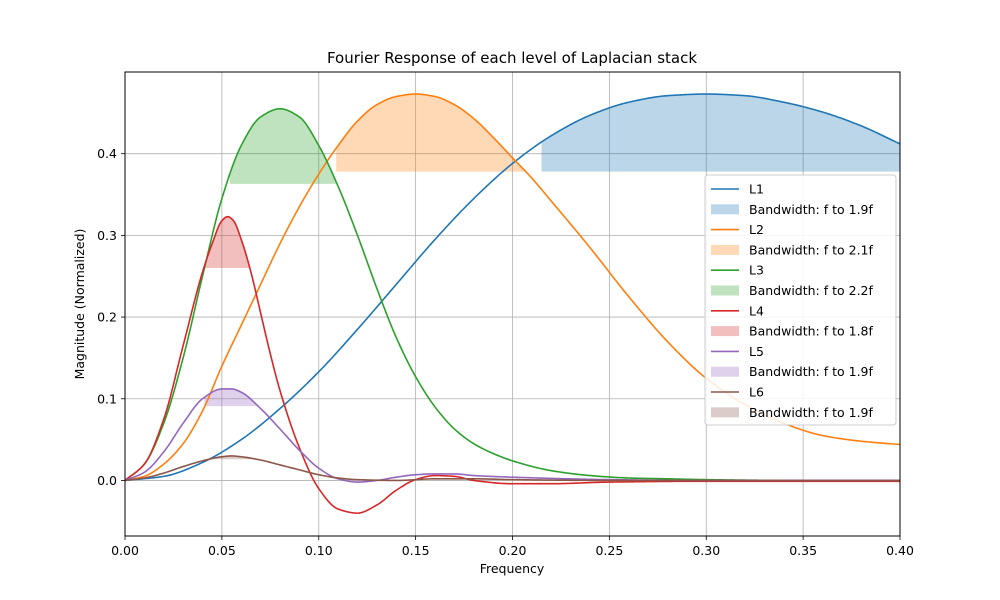 This screenshot has height=600, width=1000. Describe the element at coordinates (107, 398) in the screenshot. I see `y-tick-label: 0.1` at that location.